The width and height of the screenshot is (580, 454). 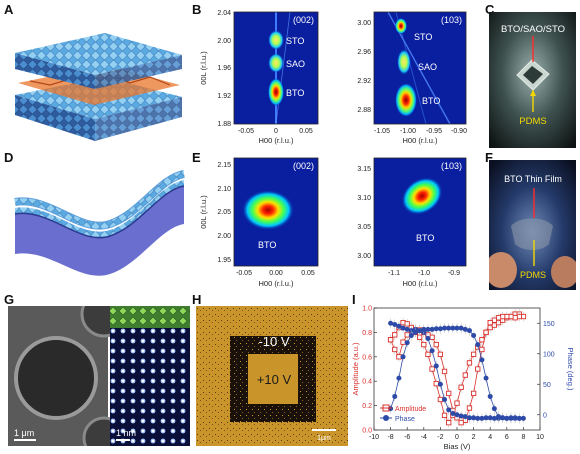 What do you see at coordinates (367, 357) in the screenshot?
I see `y-tick-label-left: 0.6` at bounding box center [367, 357].